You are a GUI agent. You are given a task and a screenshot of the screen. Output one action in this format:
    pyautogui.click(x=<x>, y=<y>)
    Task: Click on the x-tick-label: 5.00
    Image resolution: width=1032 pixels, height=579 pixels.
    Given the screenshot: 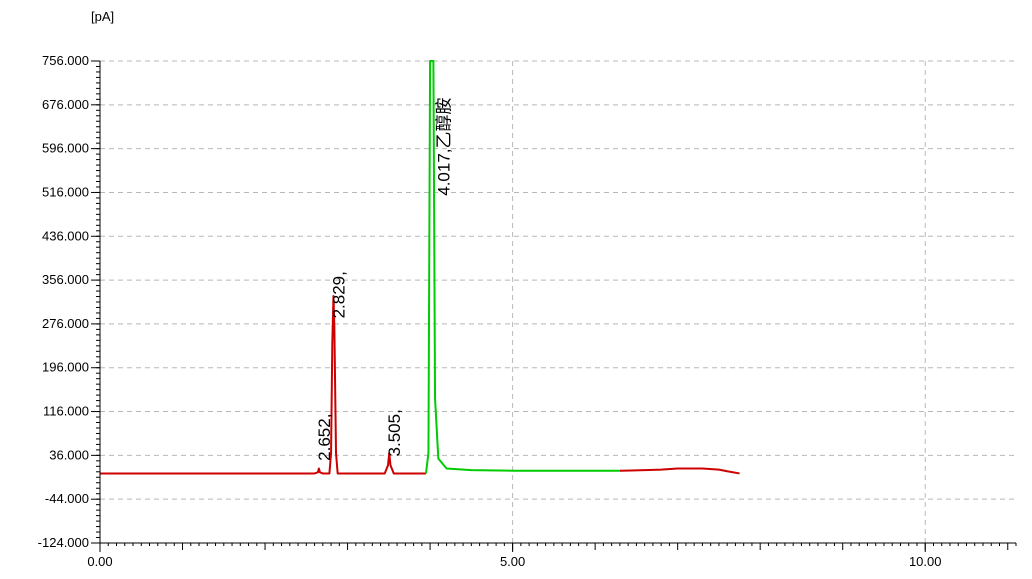 What is the action you would take?
    pyautogui.click(x=512, y=561)
    